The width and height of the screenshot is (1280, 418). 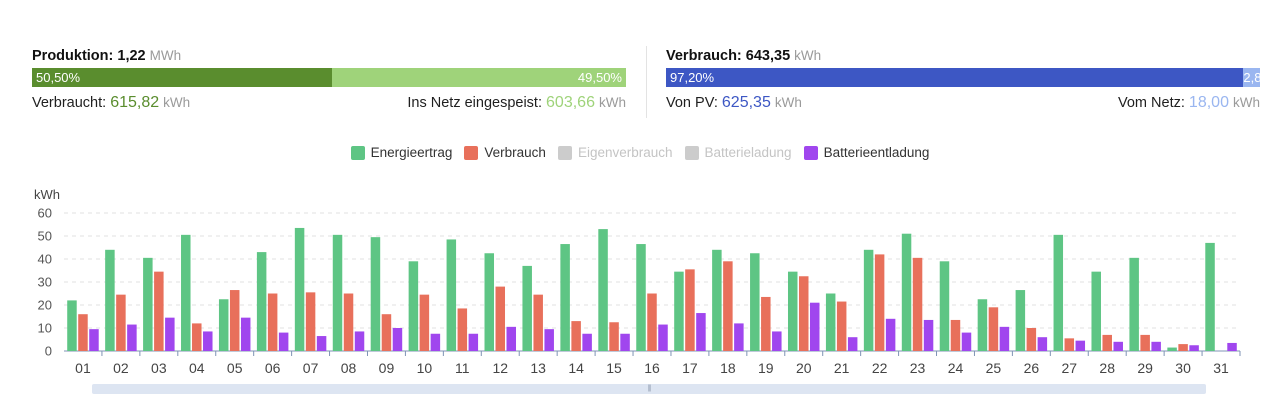 What do you see at coordinates (1208, 102) in the screenshot?
I see `grid-value: 18,00` at bounding box center [1208, 102].